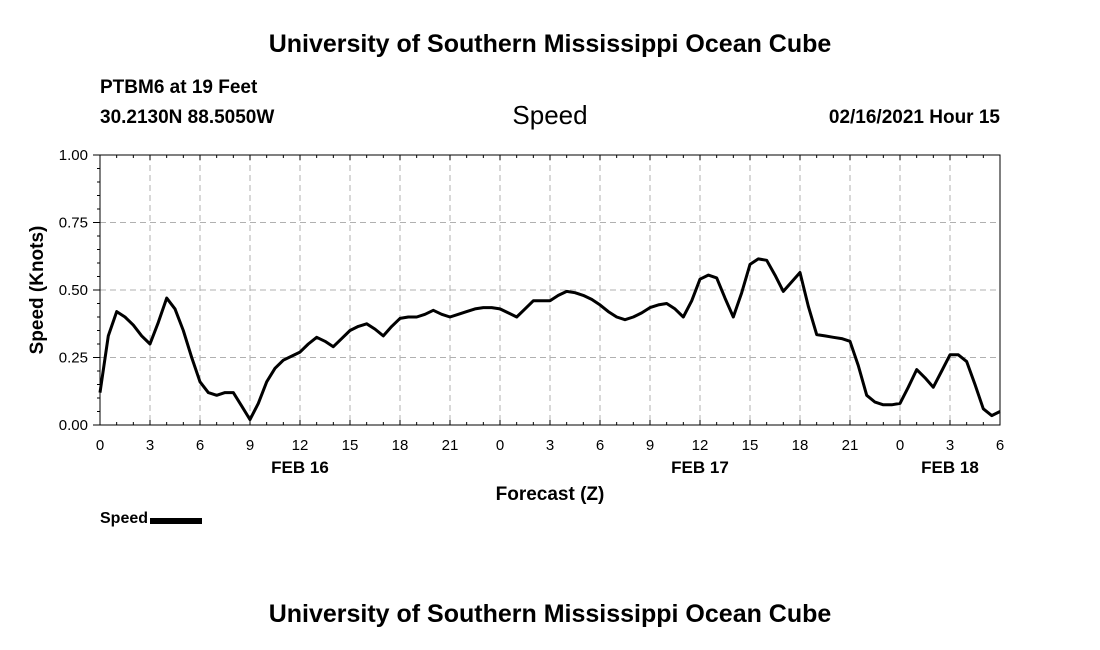  I want to click on y-tick-label: 0.50, so click(73, 290).